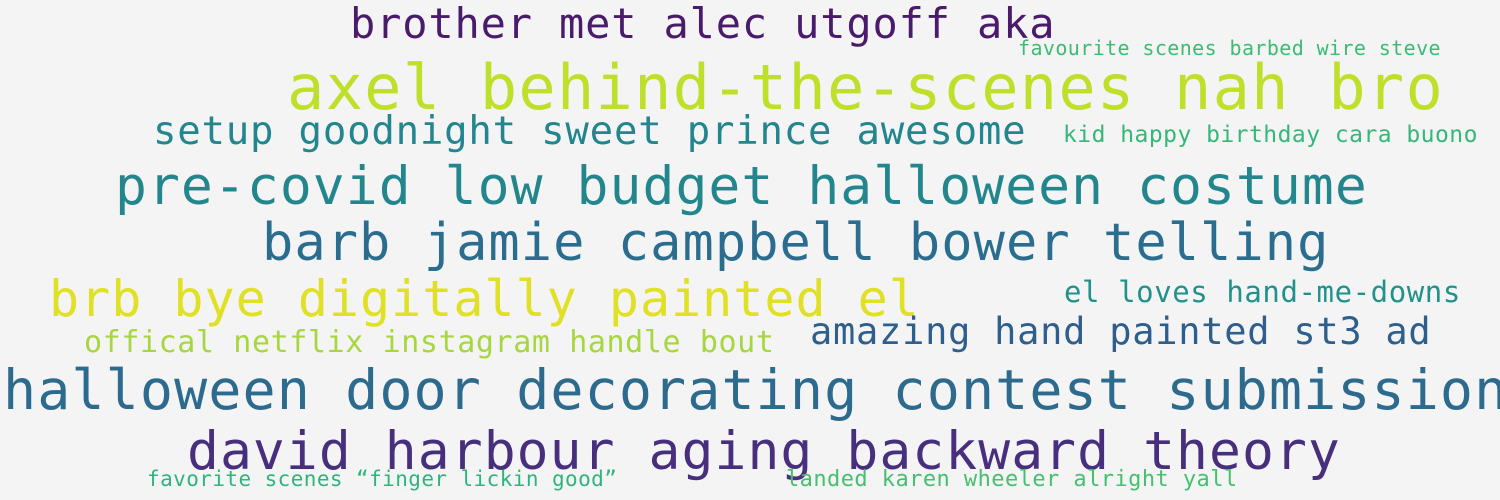 The width and height of the screenshot is (1500, 500). Describe the element at coordinates (703, 24) in the screenshot. I see `word-cloud-phrase: brother met alec utgoff aka` at that location.